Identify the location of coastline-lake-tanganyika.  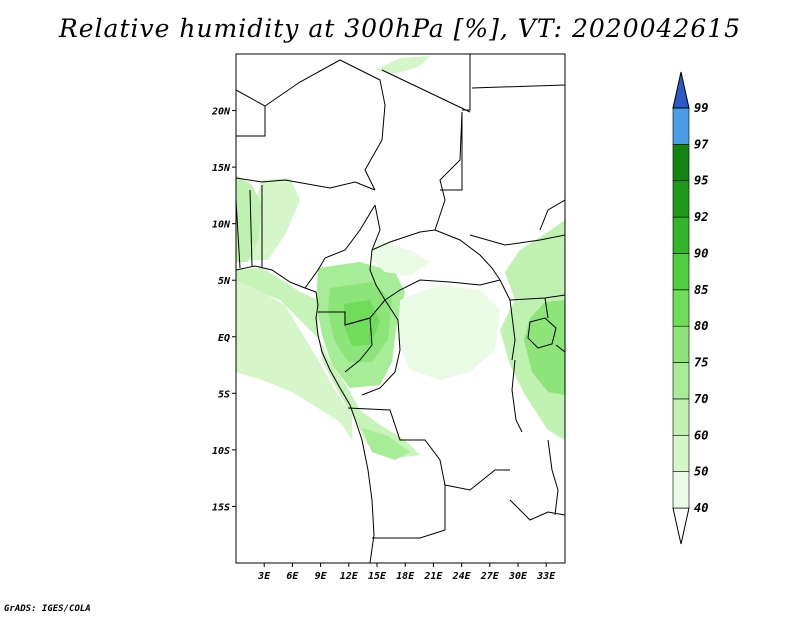
(517, 396).